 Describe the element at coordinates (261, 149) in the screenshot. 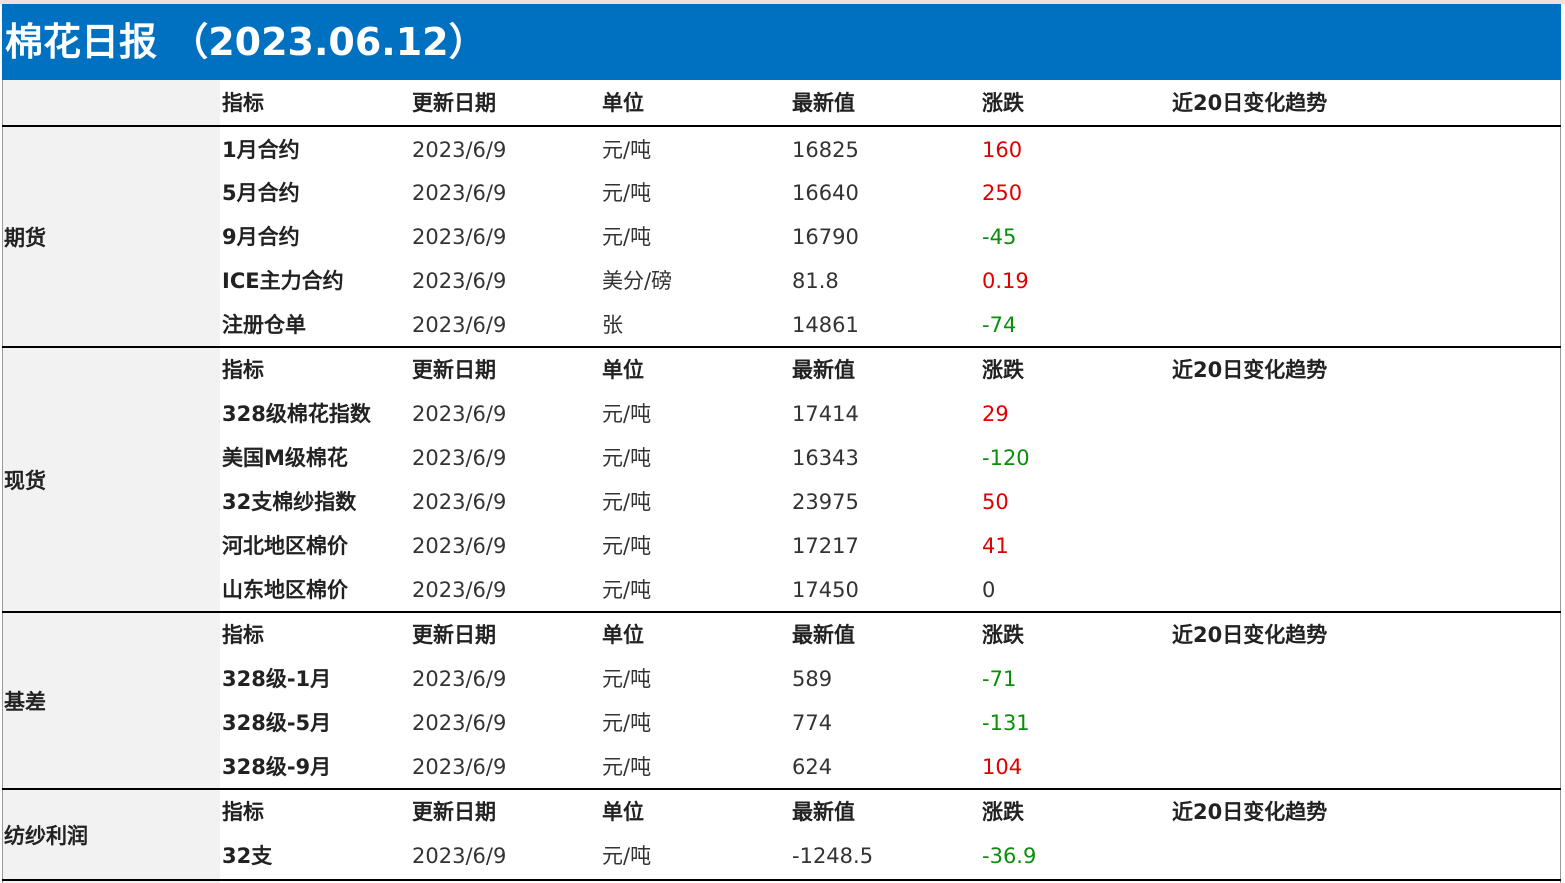

I see `indicator-name: 1月合约` at that location.